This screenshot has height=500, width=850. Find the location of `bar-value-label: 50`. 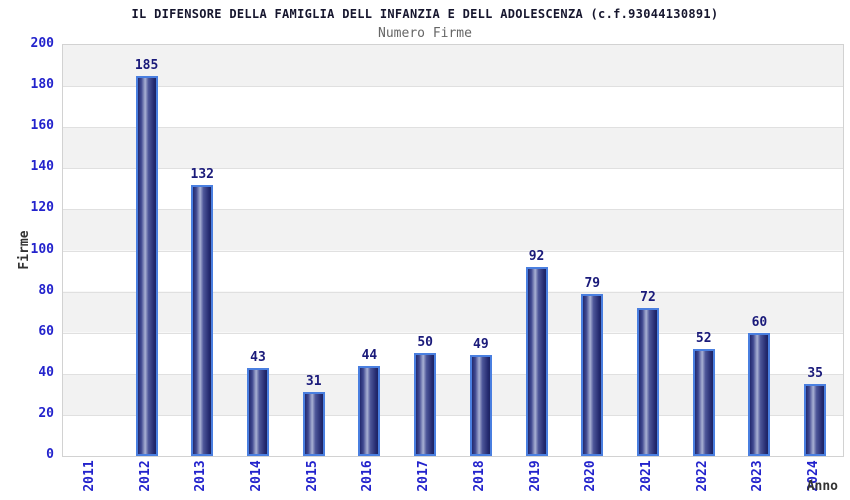

bar-value-label: 50 is located at coordinates (425, 343).